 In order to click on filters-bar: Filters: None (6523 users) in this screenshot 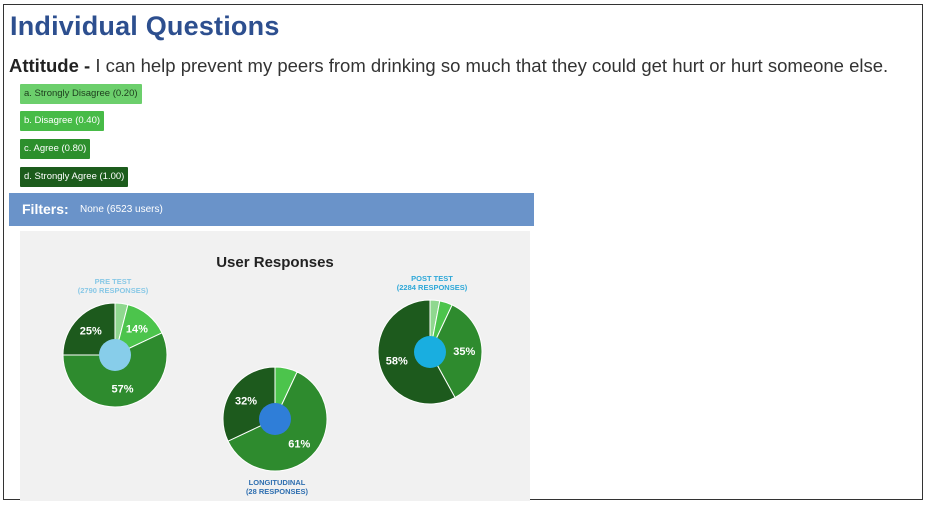, I will do `click(271, 209)`.